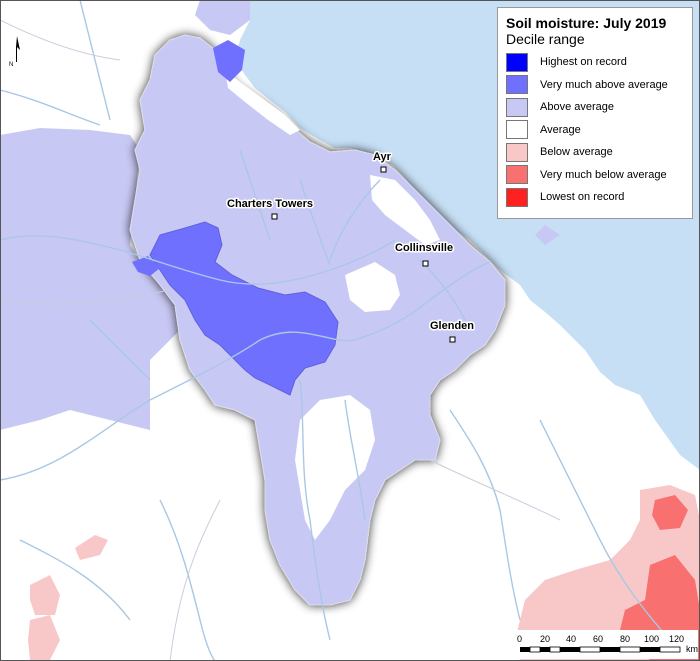  What do you see at coordinates (355, 460) in the screenshot?
I see `river-south-b` at bounding box center [355, 460].